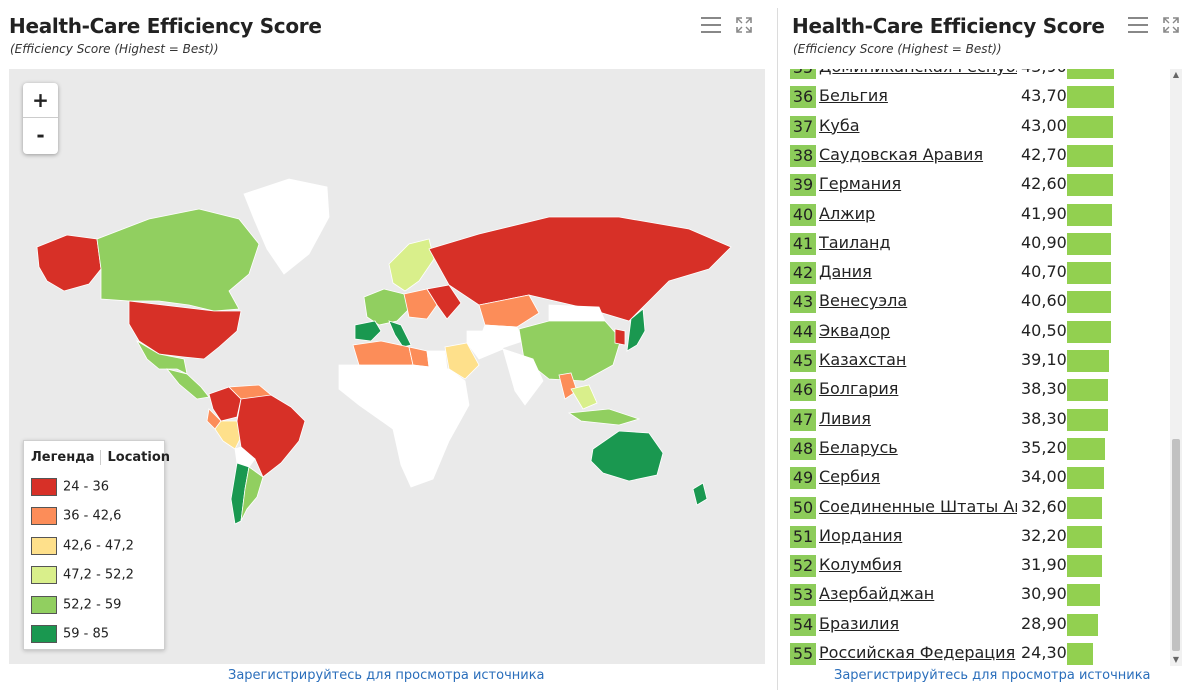 This screenshot has height=698, width=1200. I want to click on country-link: Соединенные Штаты Америки, so click(918, 506).